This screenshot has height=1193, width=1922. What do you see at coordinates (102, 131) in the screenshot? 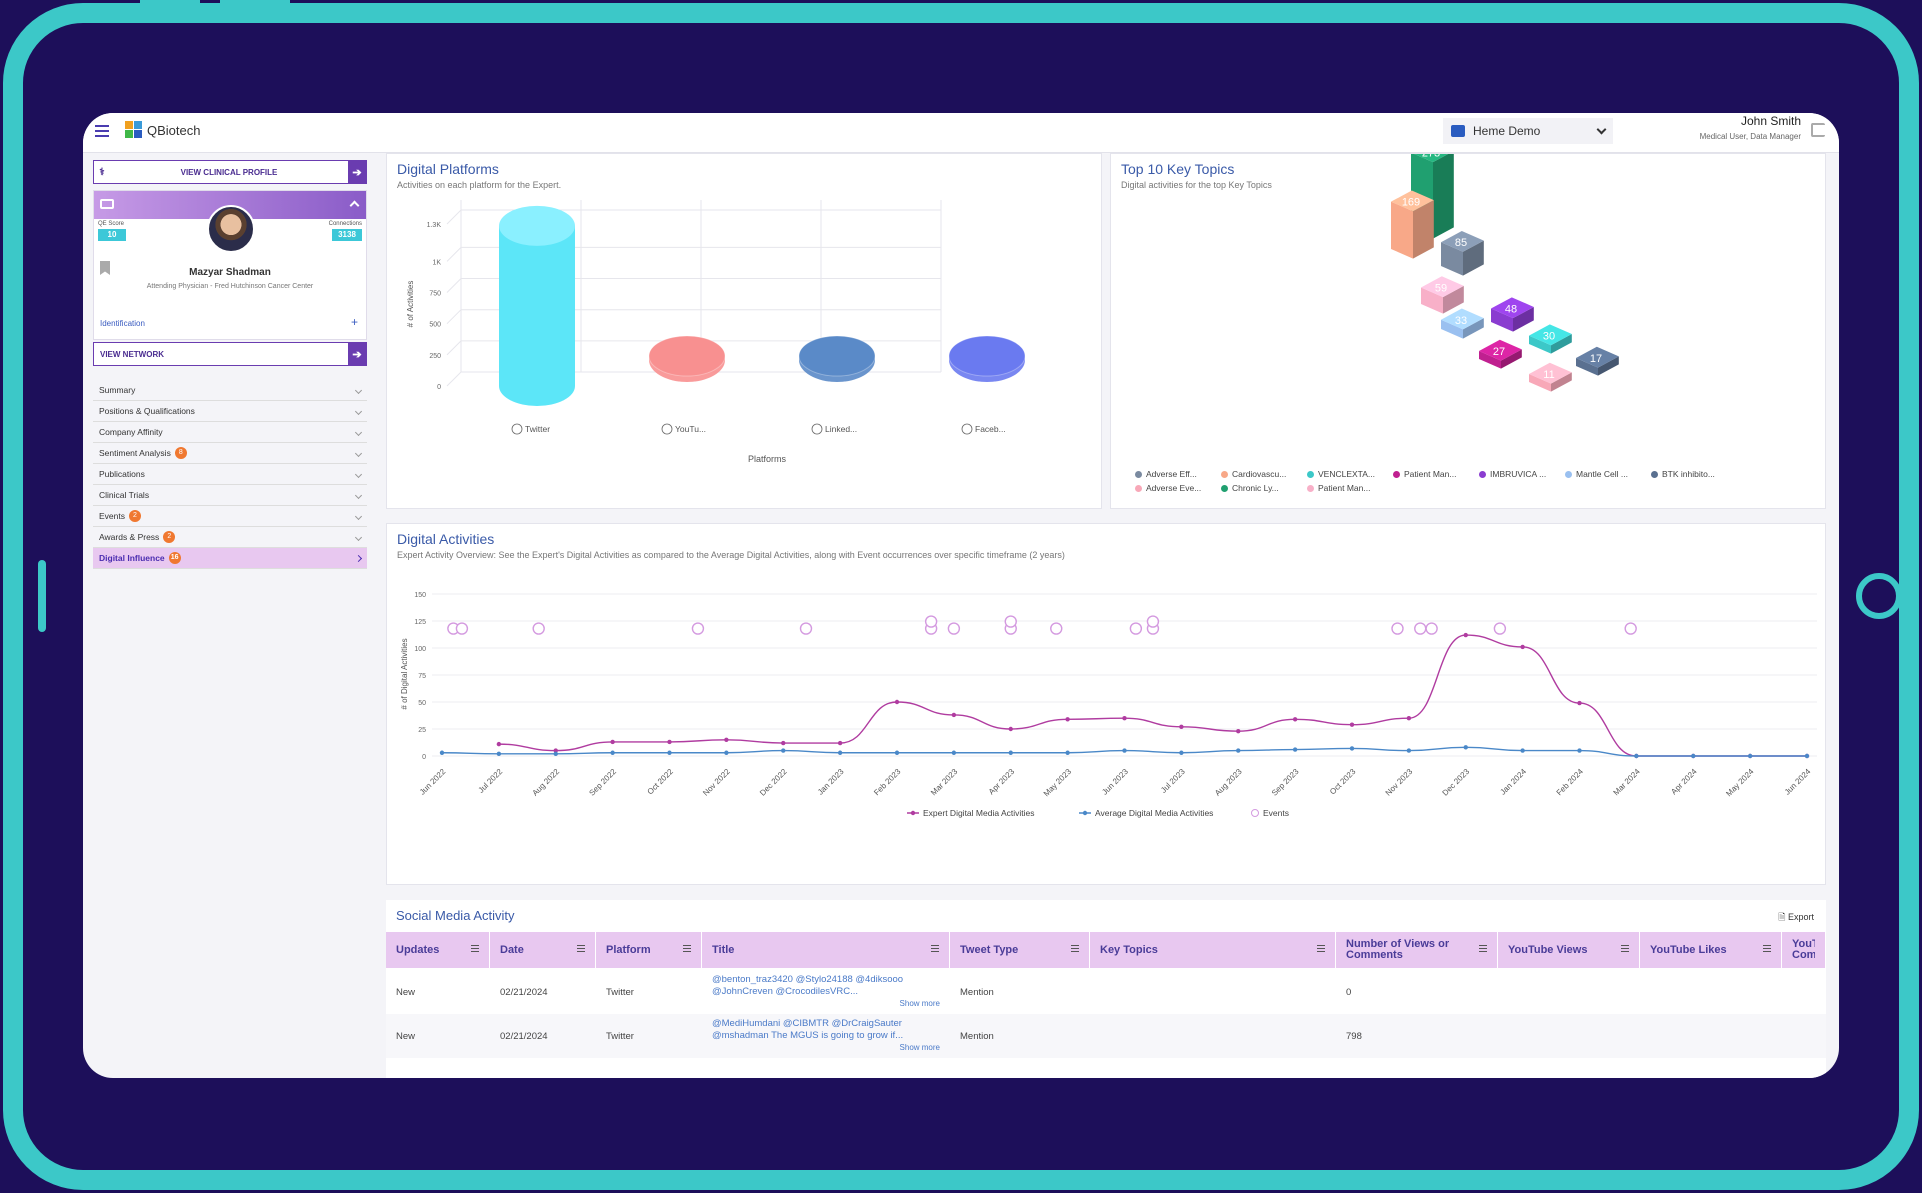
I see `menu-icon` at bounding box center [102, 131].